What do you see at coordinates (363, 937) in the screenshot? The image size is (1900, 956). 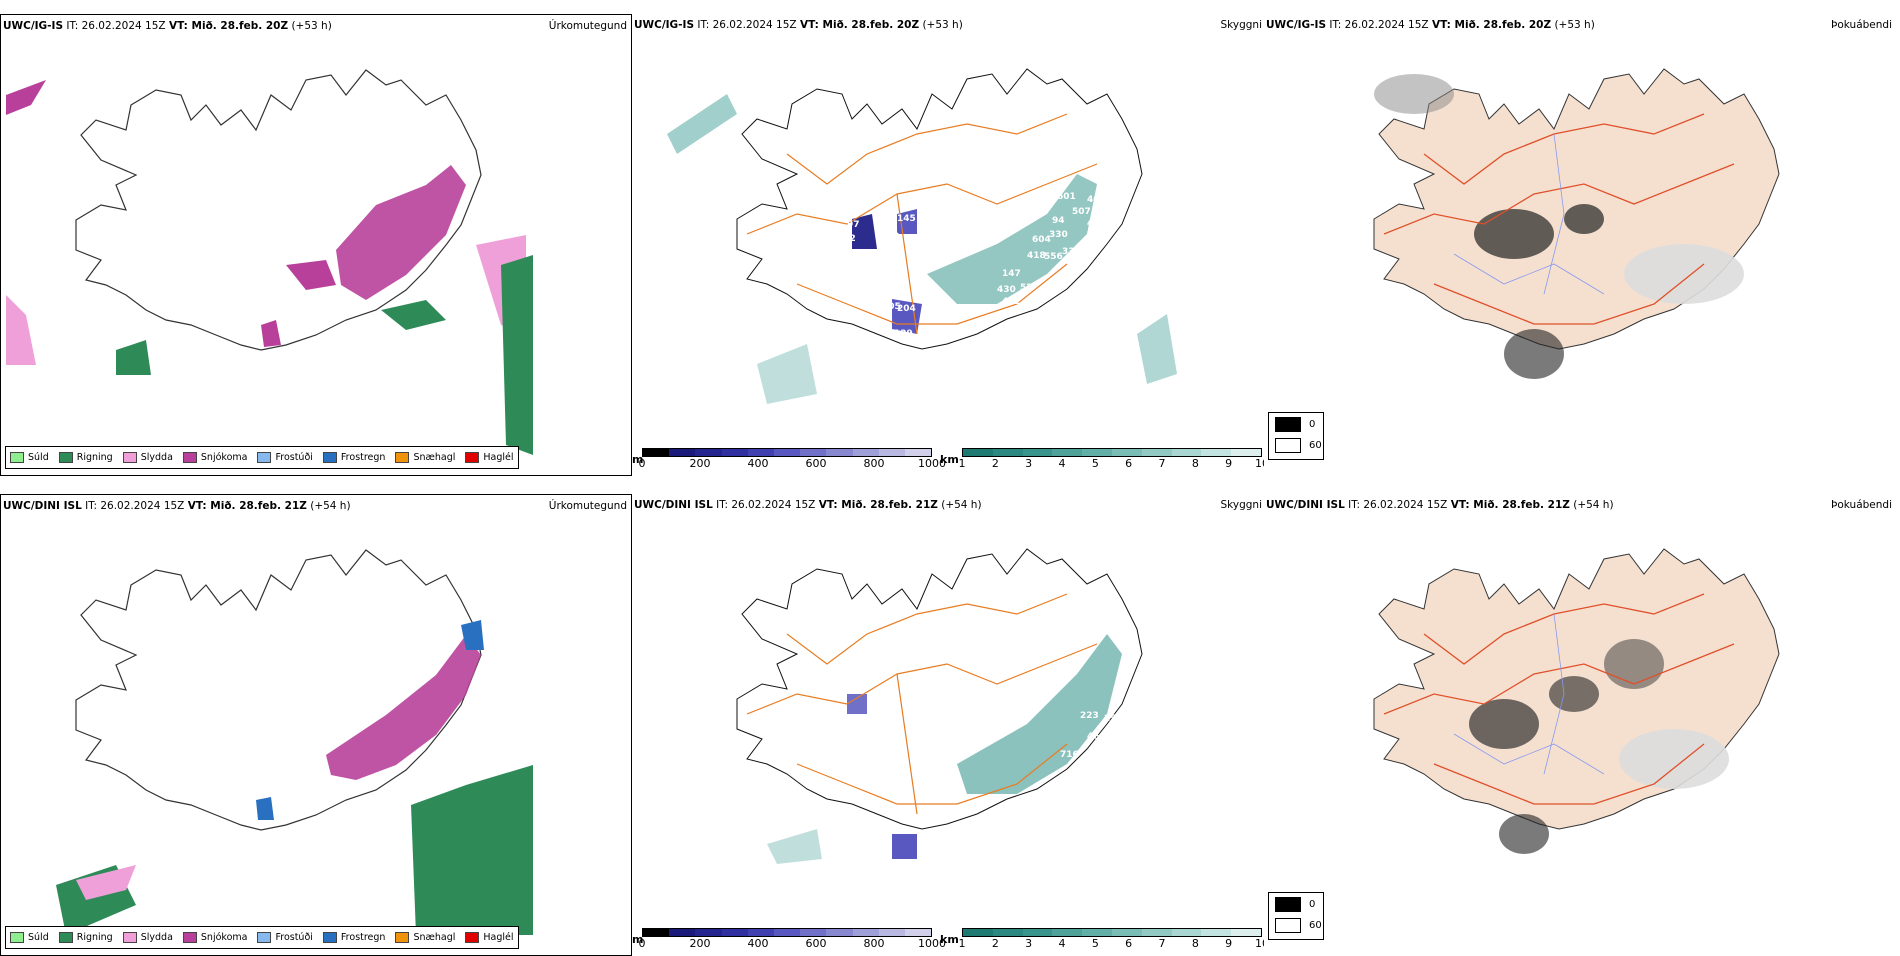 I see `legend-label: Frostregn` at bounding box center [363, 937].